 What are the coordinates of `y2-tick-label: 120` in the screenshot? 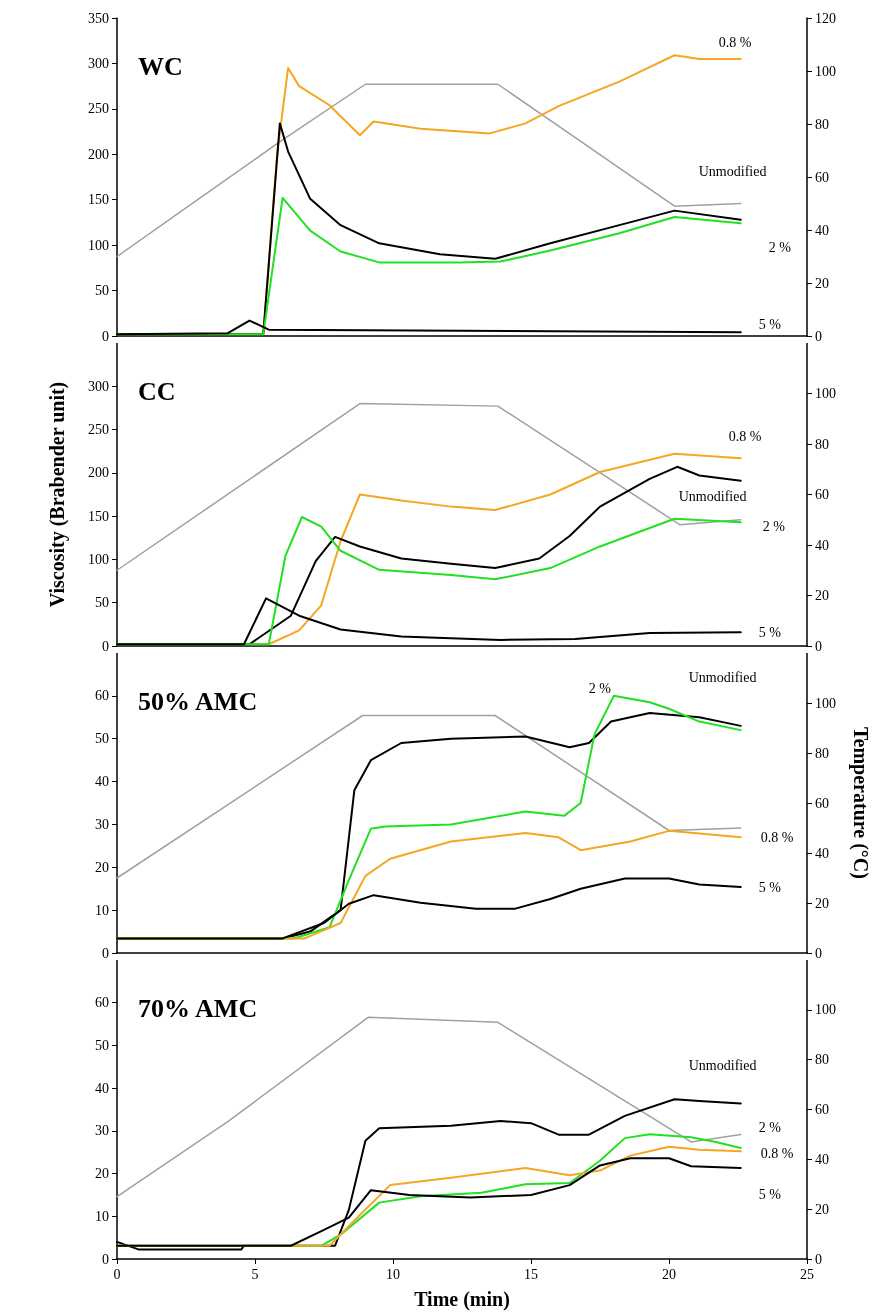 It's located at (825, 18).